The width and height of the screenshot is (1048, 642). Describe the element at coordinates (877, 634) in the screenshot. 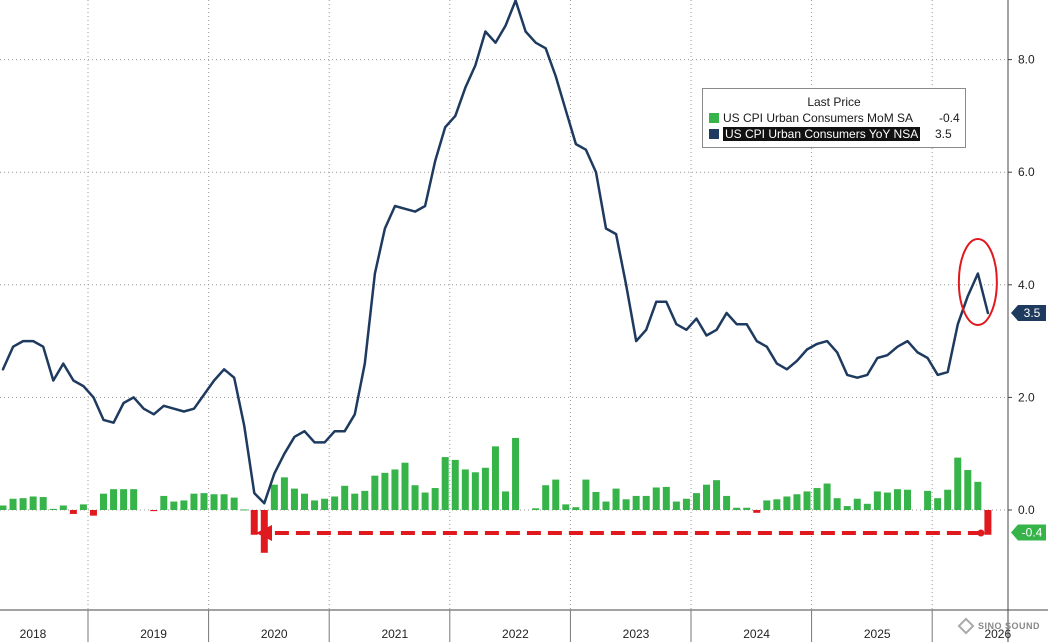

I see `x-tick-label: 2025` at that location.